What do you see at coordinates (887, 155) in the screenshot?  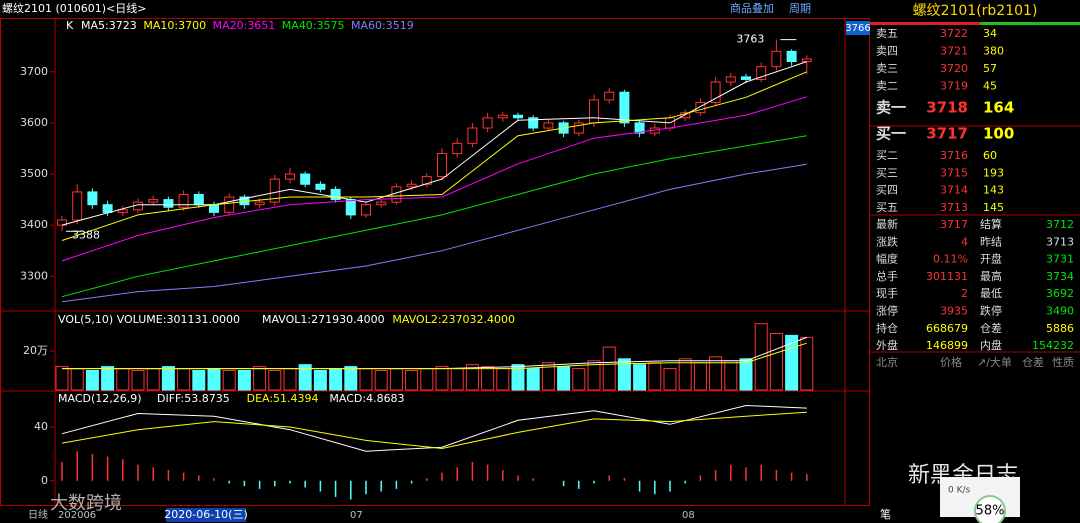 I see `book-label: 买二` at bounding box center [887, 155].